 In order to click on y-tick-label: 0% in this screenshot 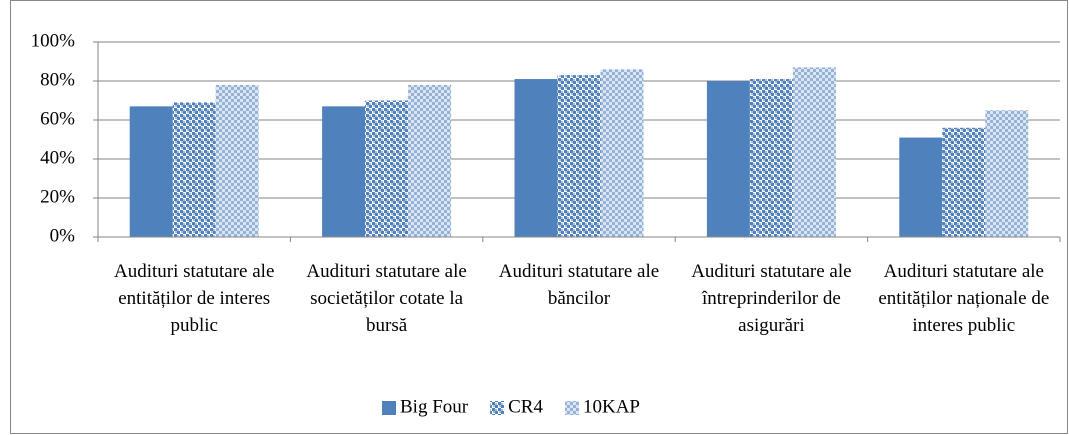, I will do `click(63, 235)`.